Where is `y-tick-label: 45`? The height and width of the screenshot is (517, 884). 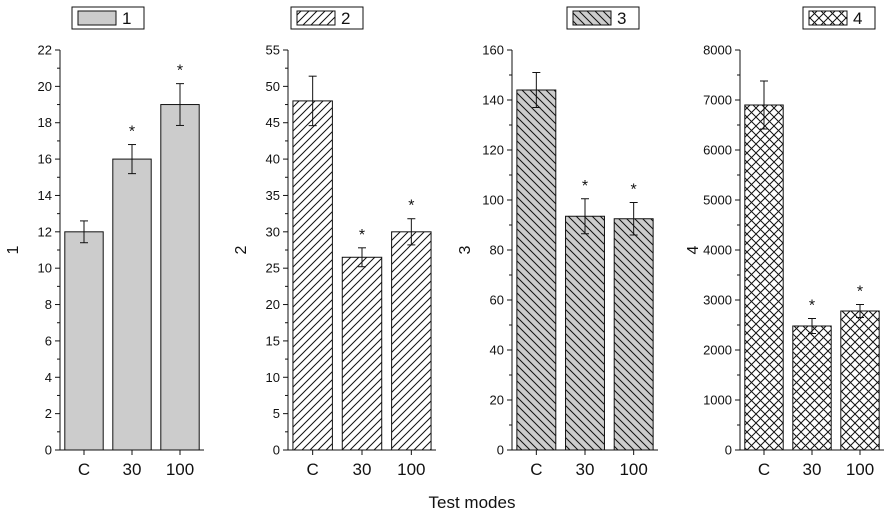
y-tick-label: 45 is located at coordinates (273, 122).